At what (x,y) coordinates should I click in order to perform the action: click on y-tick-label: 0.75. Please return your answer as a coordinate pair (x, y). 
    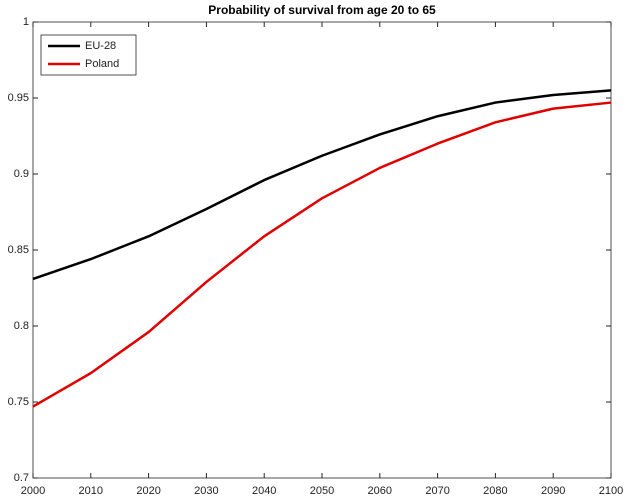
    Looking at the image, I should click on (18, 402).